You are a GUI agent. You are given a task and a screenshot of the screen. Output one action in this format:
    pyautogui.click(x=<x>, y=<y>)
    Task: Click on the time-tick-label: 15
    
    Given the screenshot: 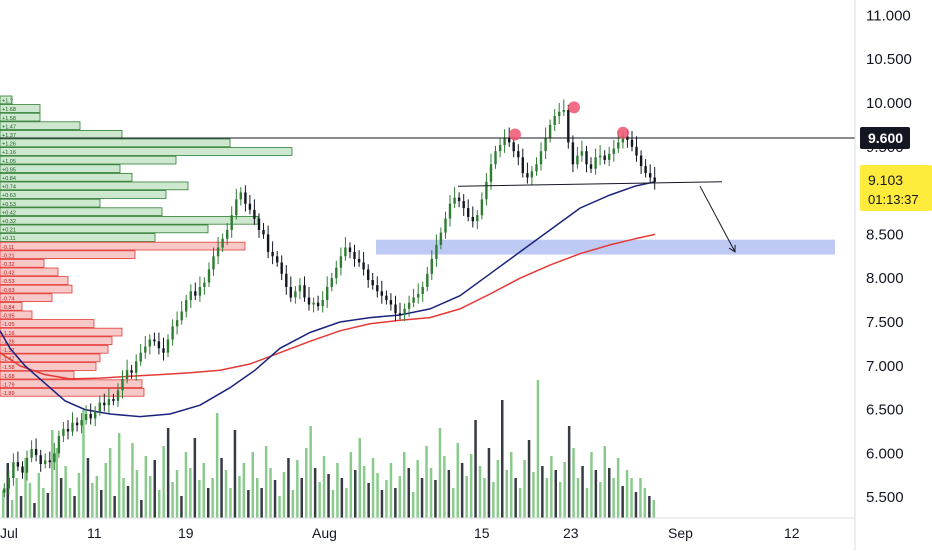 What is the action you would take?
    pyautogui.click(x=482, y=533)
    